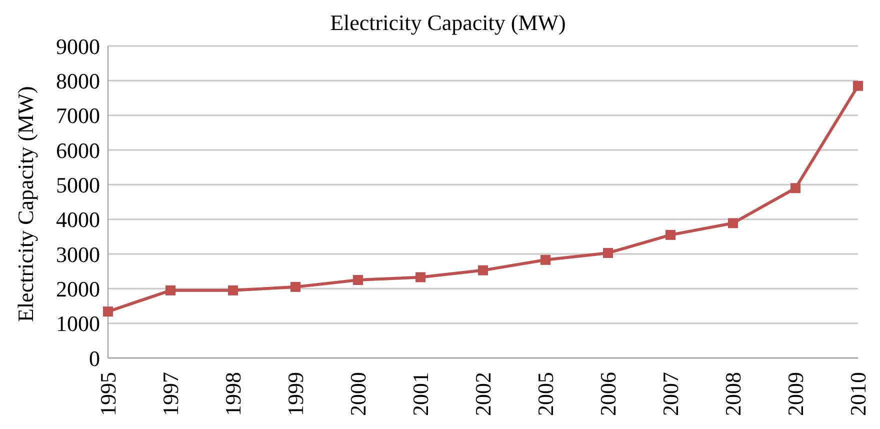 The height and width of the screenshot is (429, 880). Describe the element at coordinates (78, 289) in the screenshot. I see `y-tick-label: 2000` at that location.